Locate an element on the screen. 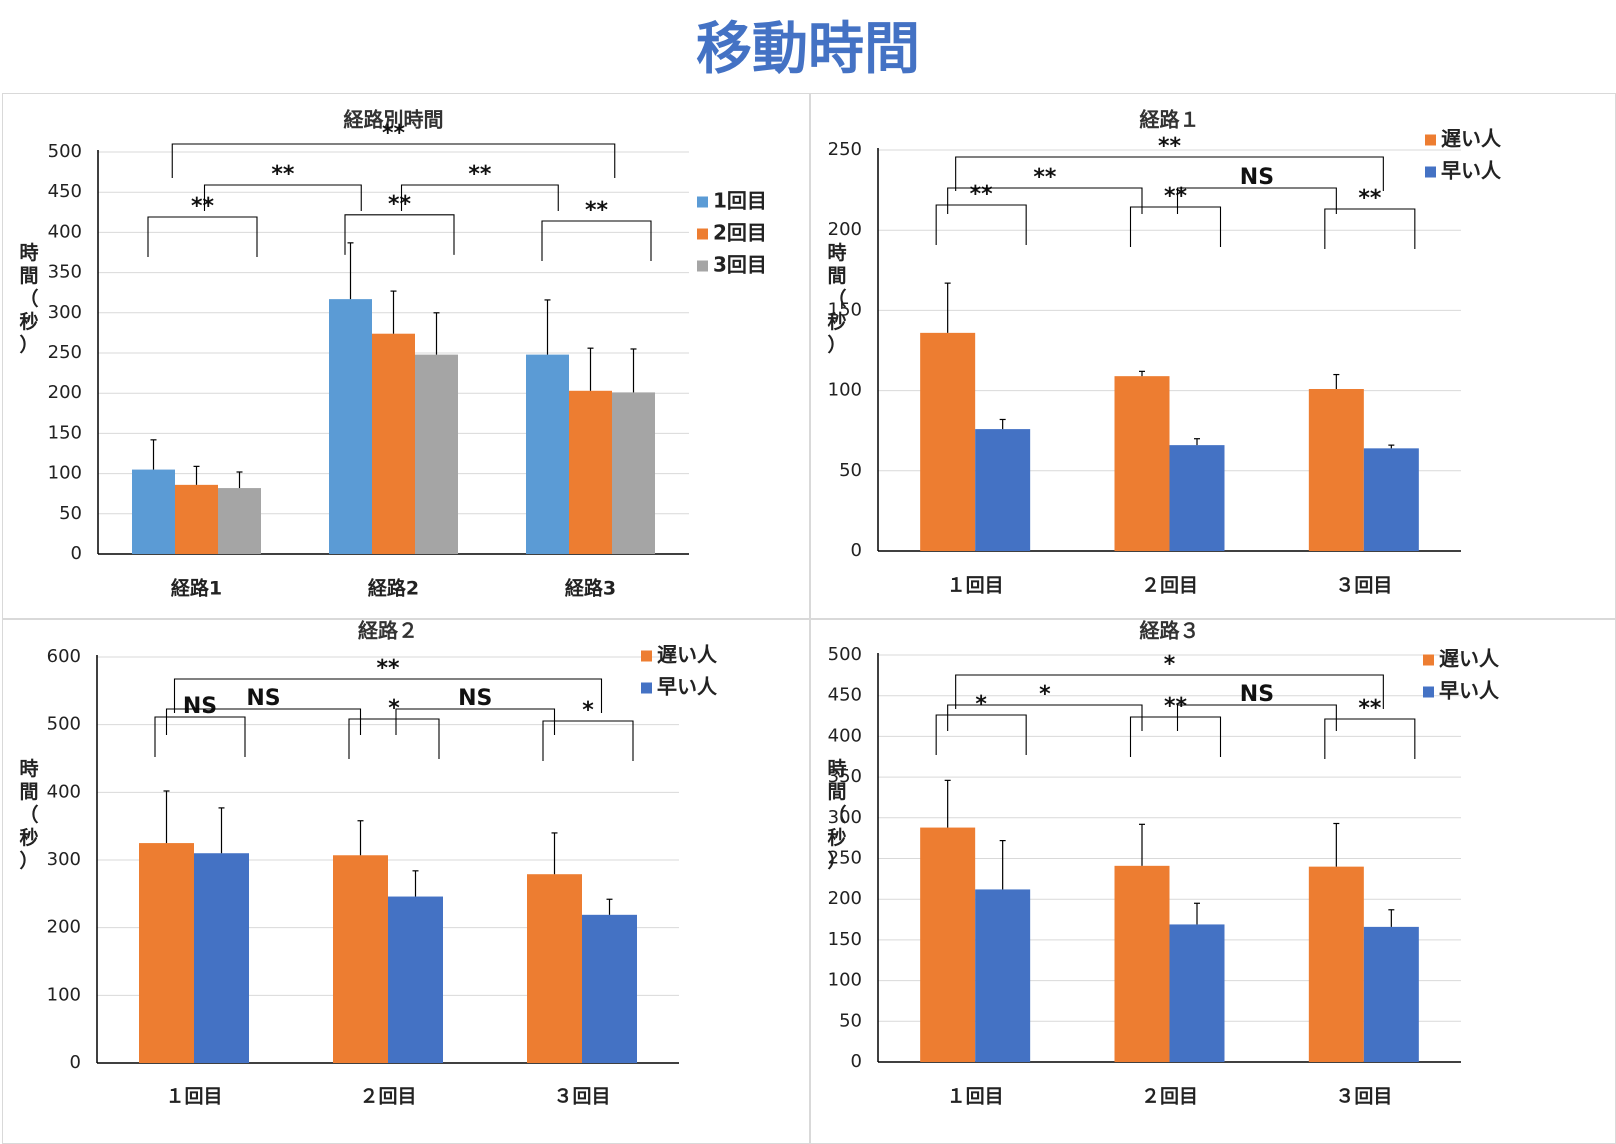 The width and height of the screenshot is (1616, 1144). category-label: 経路3 is located at coordinates (590, 588).